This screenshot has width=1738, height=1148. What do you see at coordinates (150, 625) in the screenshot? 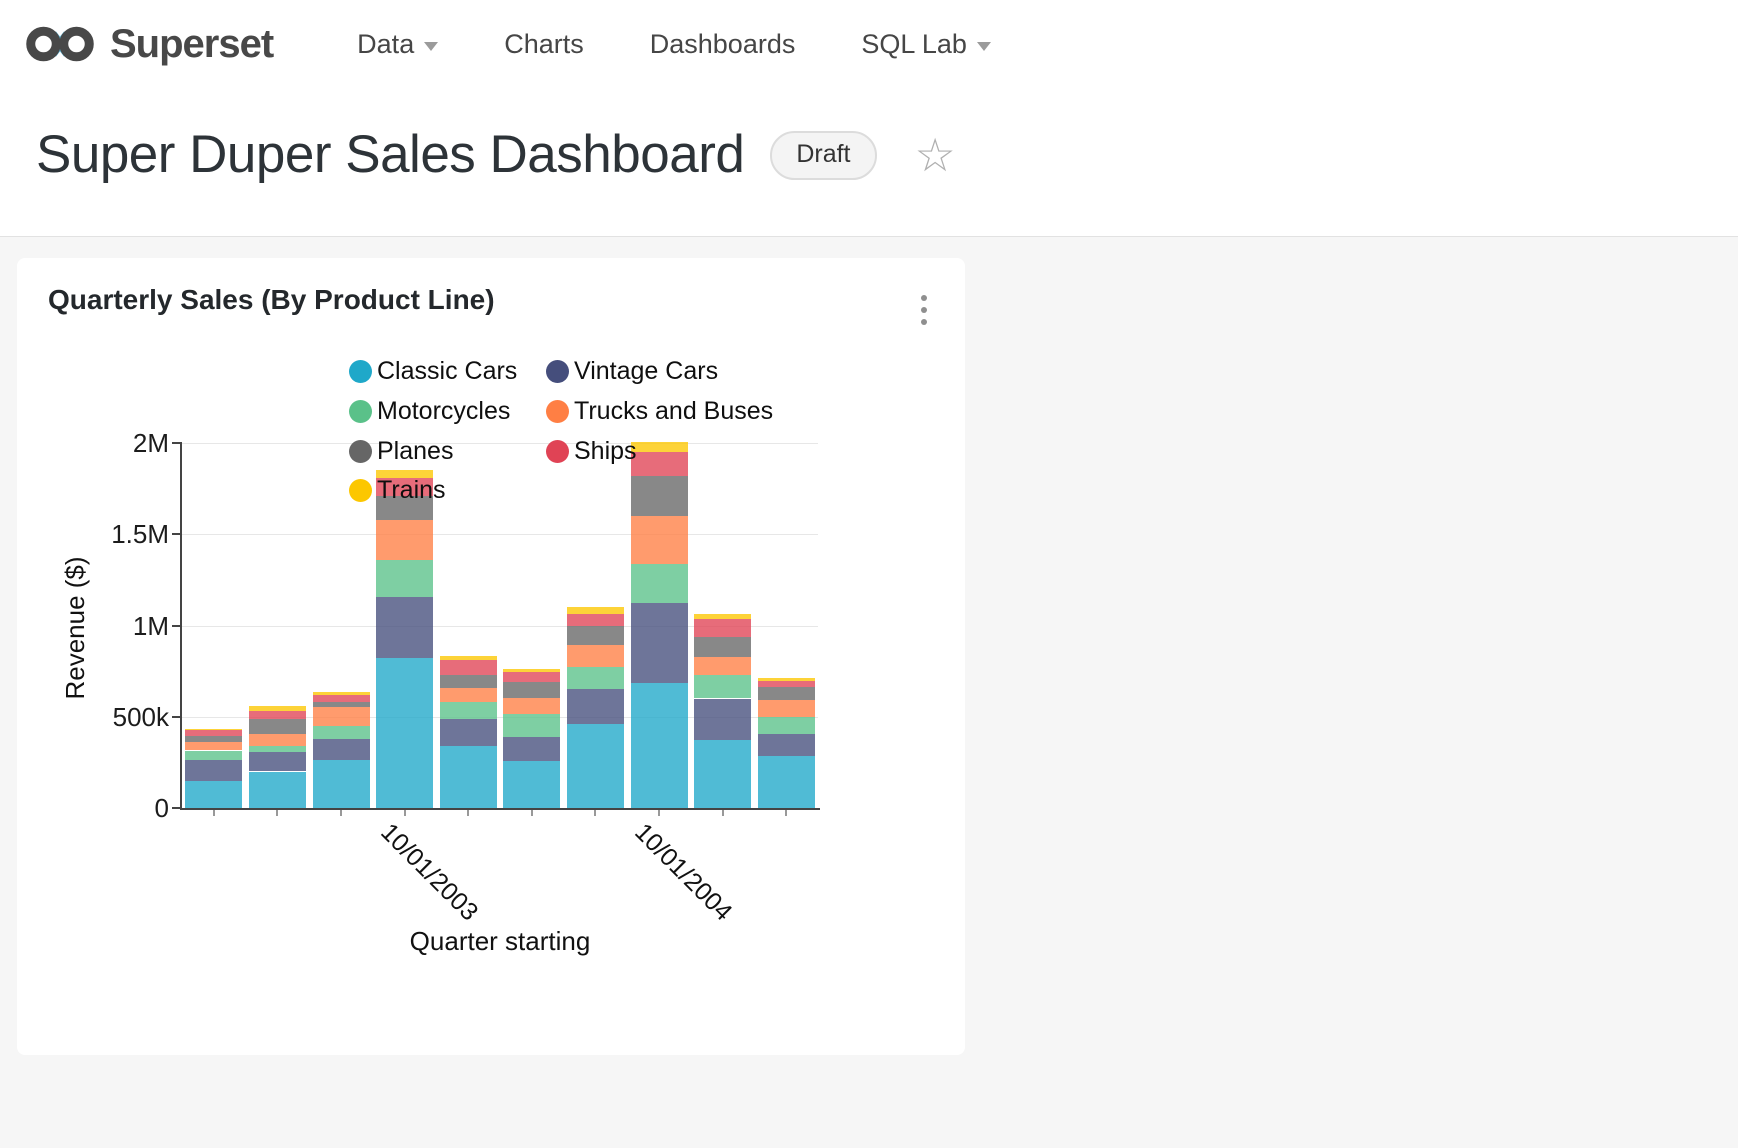
I see `y-tick-label: 1M` at bounding box center [150, 625].